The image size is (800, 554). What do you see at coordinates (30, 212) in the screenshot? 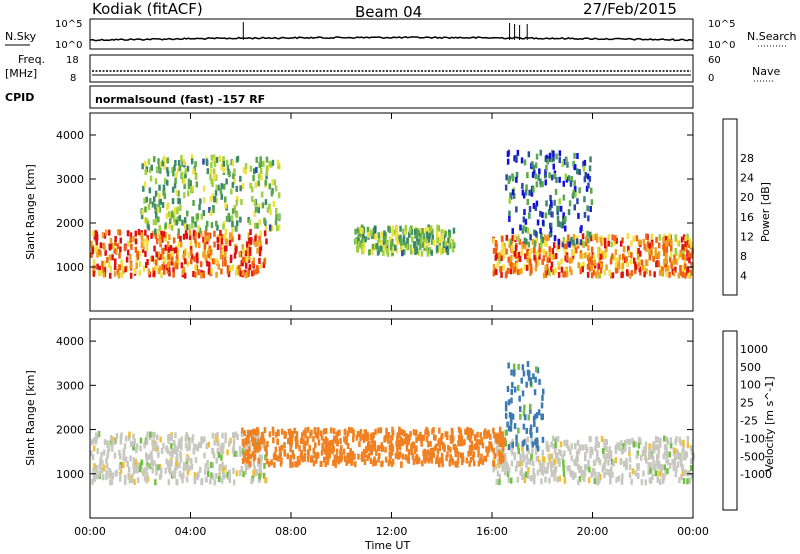
I see `power-ylabel: Slant Range [km]` at bounding box center [30, 212].